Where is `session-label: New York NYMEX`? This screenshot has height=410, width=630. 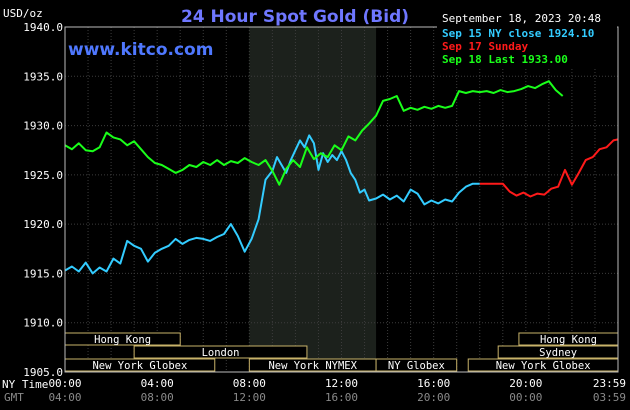
session-label: New York NYMEX is located at coordinates (312, 366).